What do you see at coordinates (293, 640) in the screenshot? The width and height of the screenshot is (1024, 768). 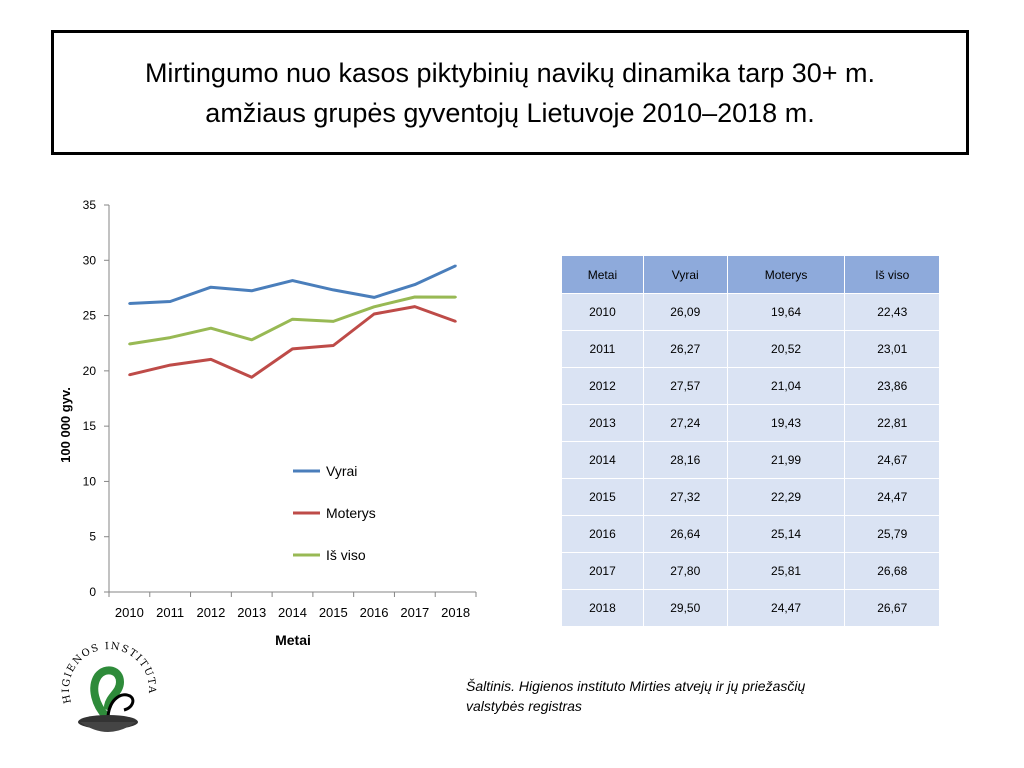 I see `x-axis-label: Metai` at bounding box center [293, 640].